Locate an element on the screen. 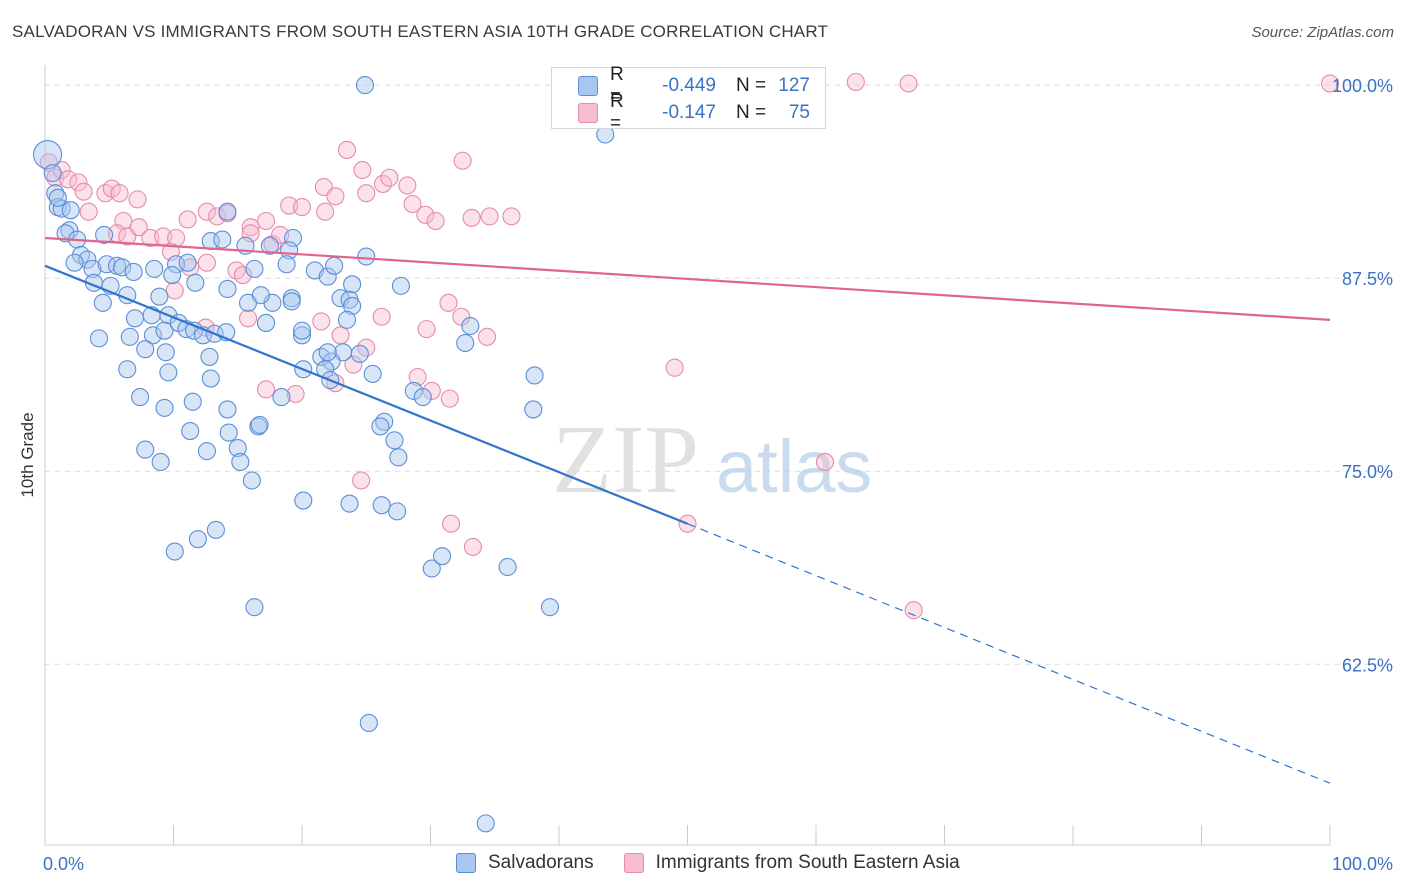  legend-item-sea-immigrants: Immigrants from South Eastern Asia is located at coordinates (791, 863).